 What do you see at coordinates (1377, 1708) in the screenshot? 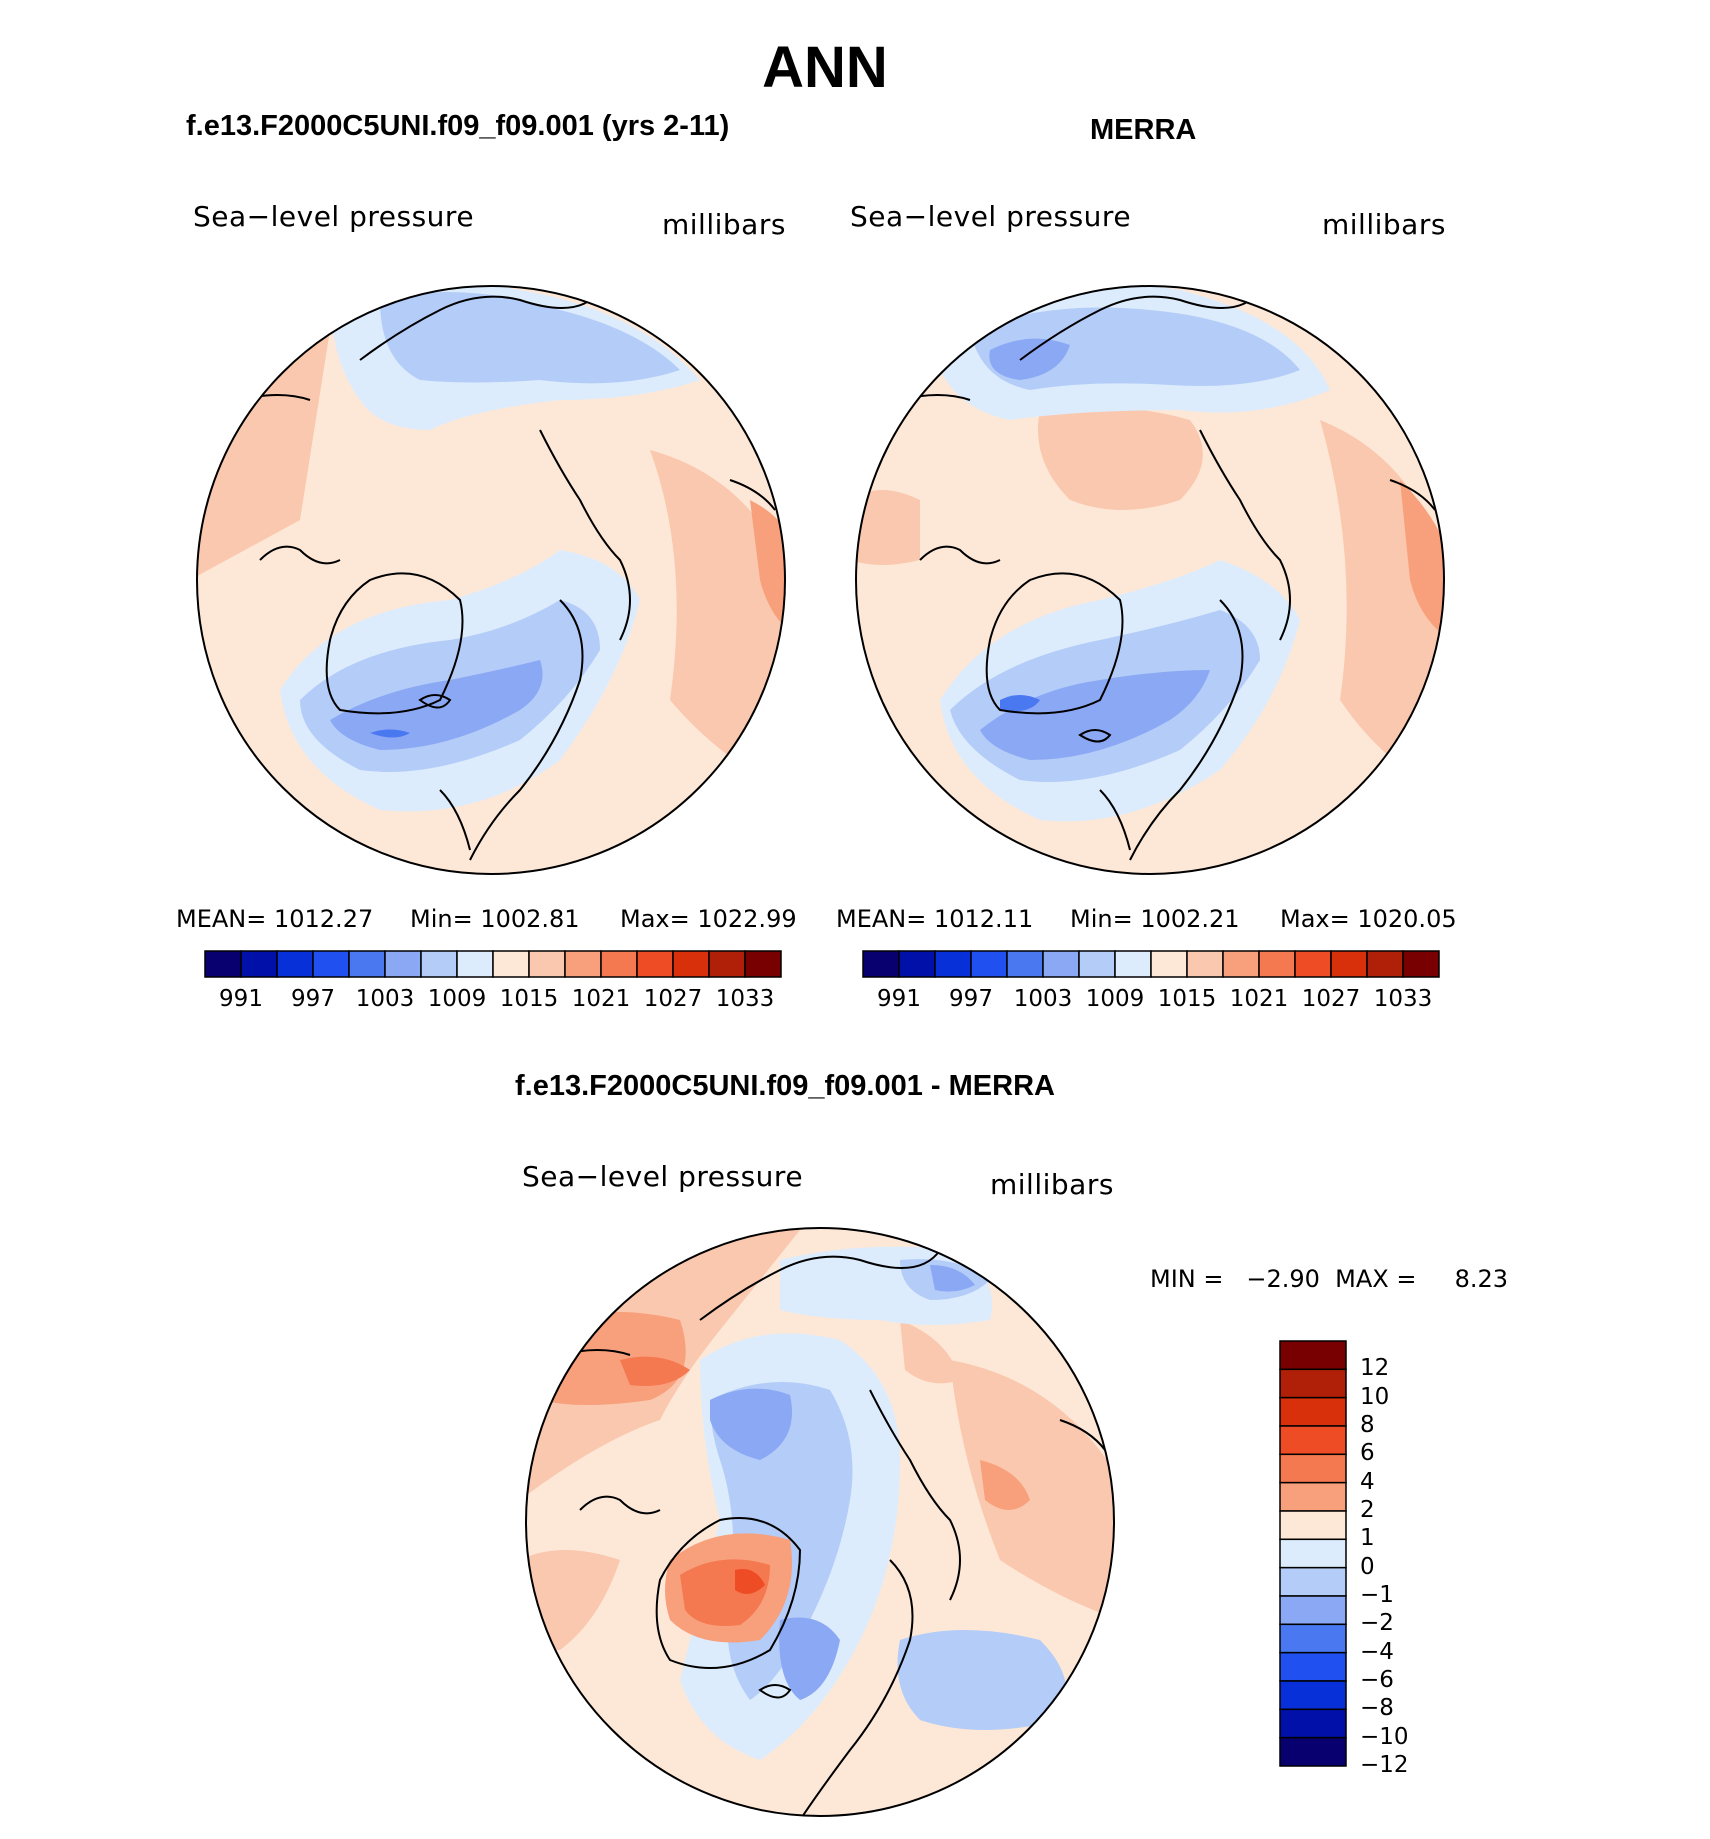
I see `colorbar-tick-label: −8` at bounding box center [1377, 1708].